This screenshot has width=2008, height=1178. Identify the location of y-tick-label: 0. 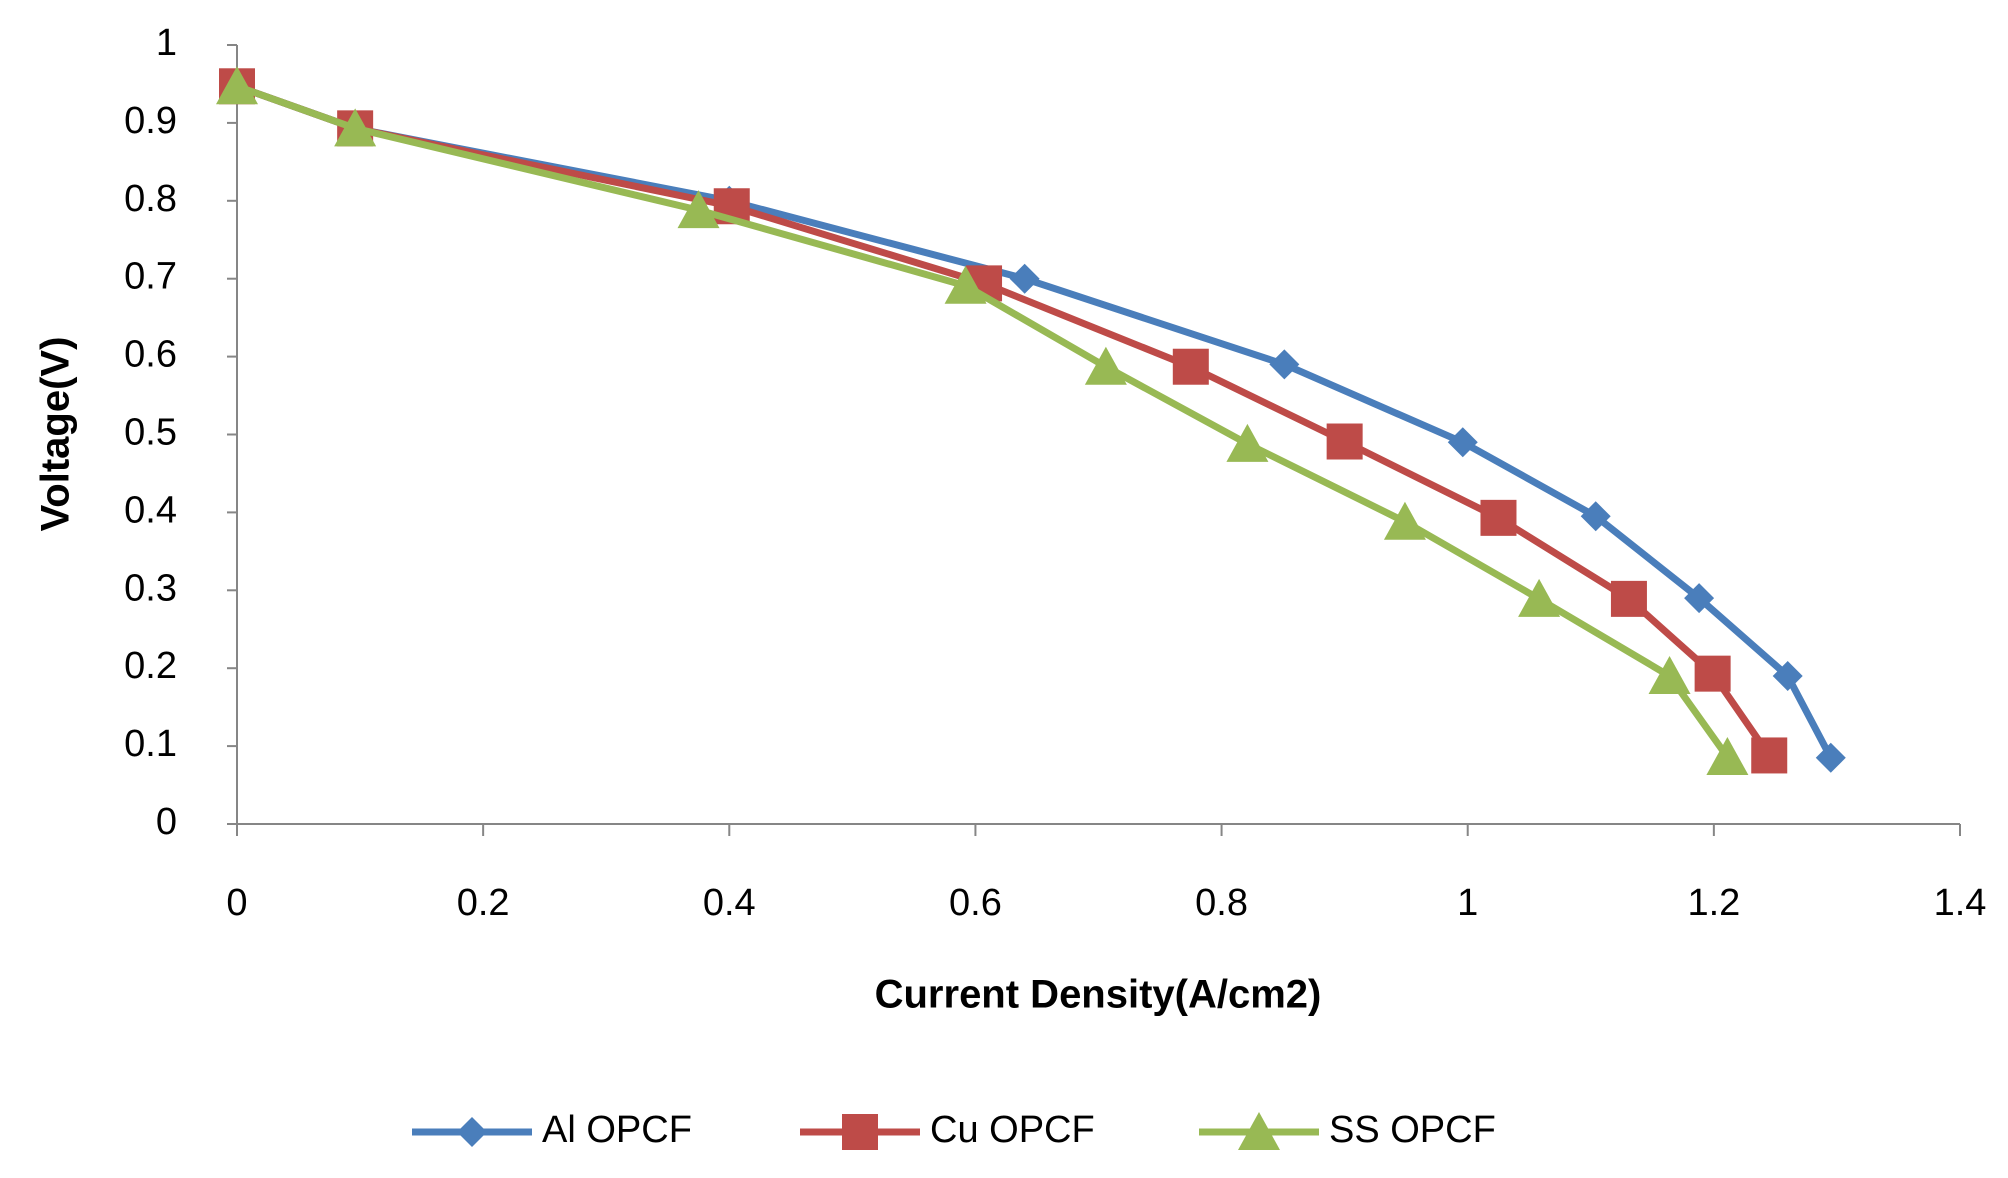
(166, 822).